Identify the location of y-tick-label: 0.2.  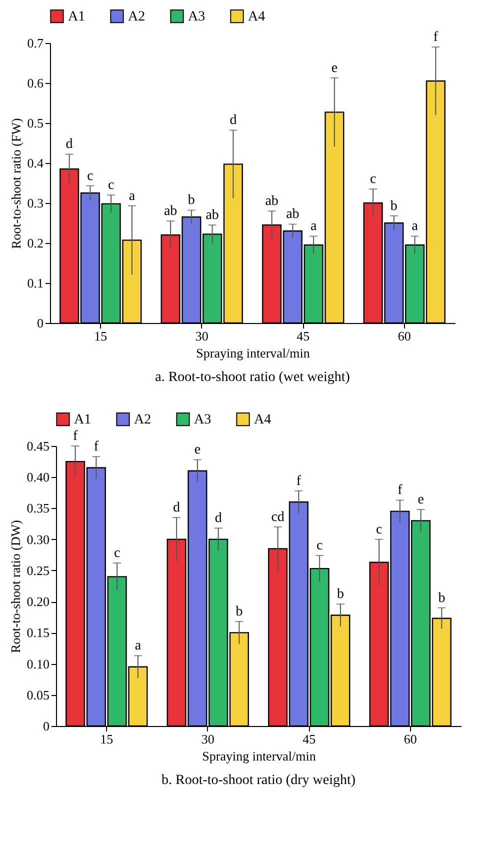
(35, 243).